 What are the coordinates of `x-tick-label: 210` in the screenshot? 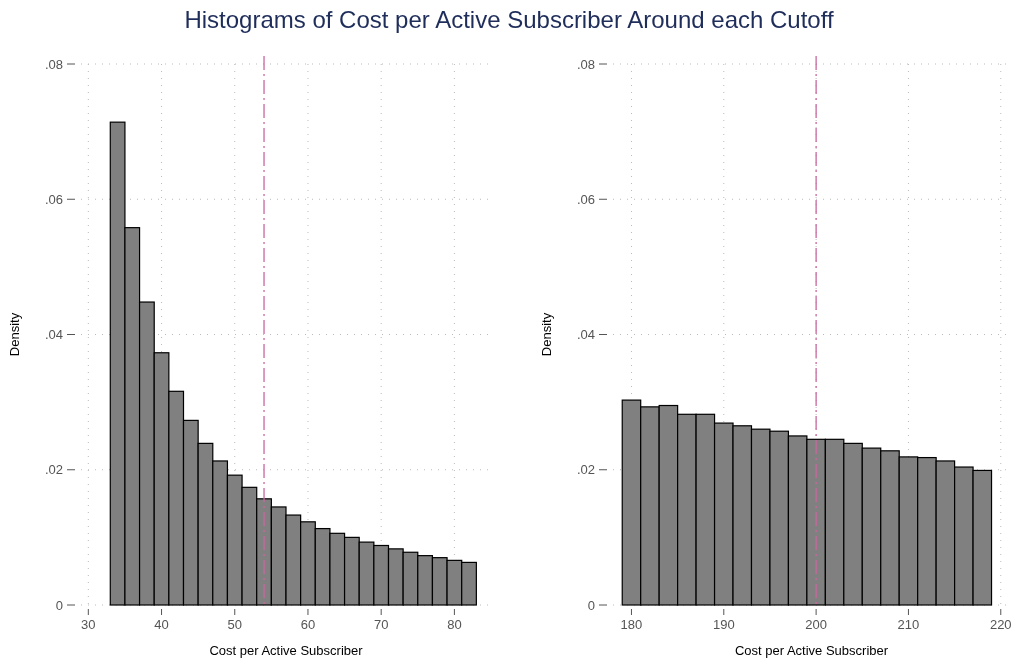 It's located at (908, 624).